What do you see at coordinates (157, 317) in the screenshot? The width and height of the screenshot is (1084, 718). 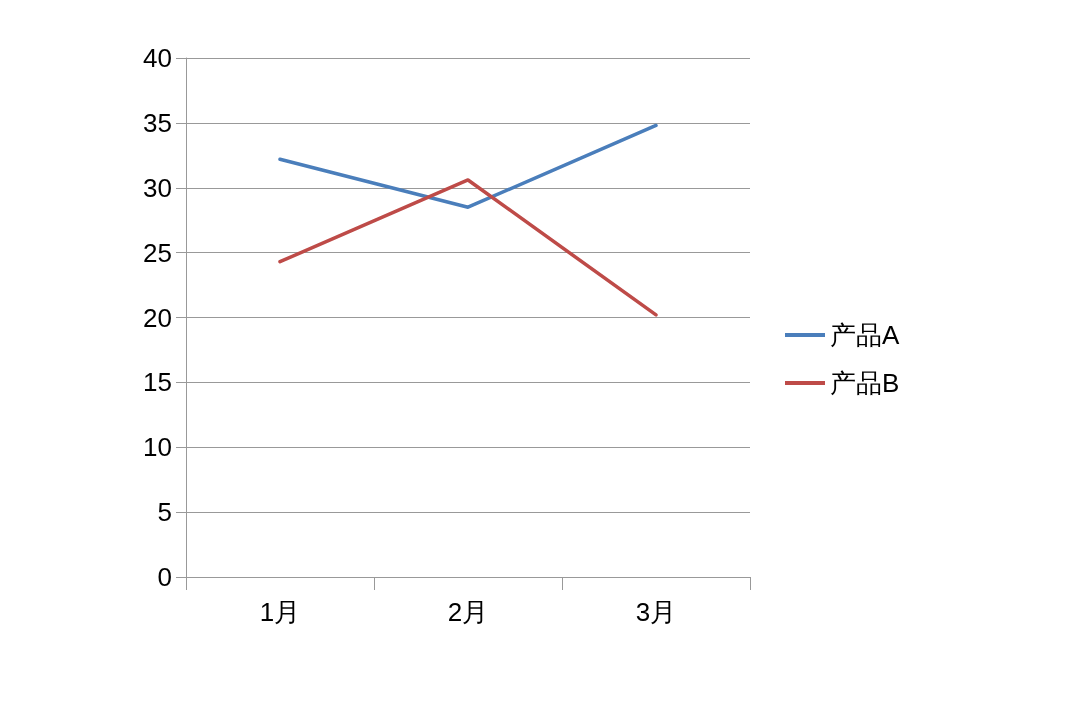 I see `y-tick-label: 20` at bounding box center [157, 317].